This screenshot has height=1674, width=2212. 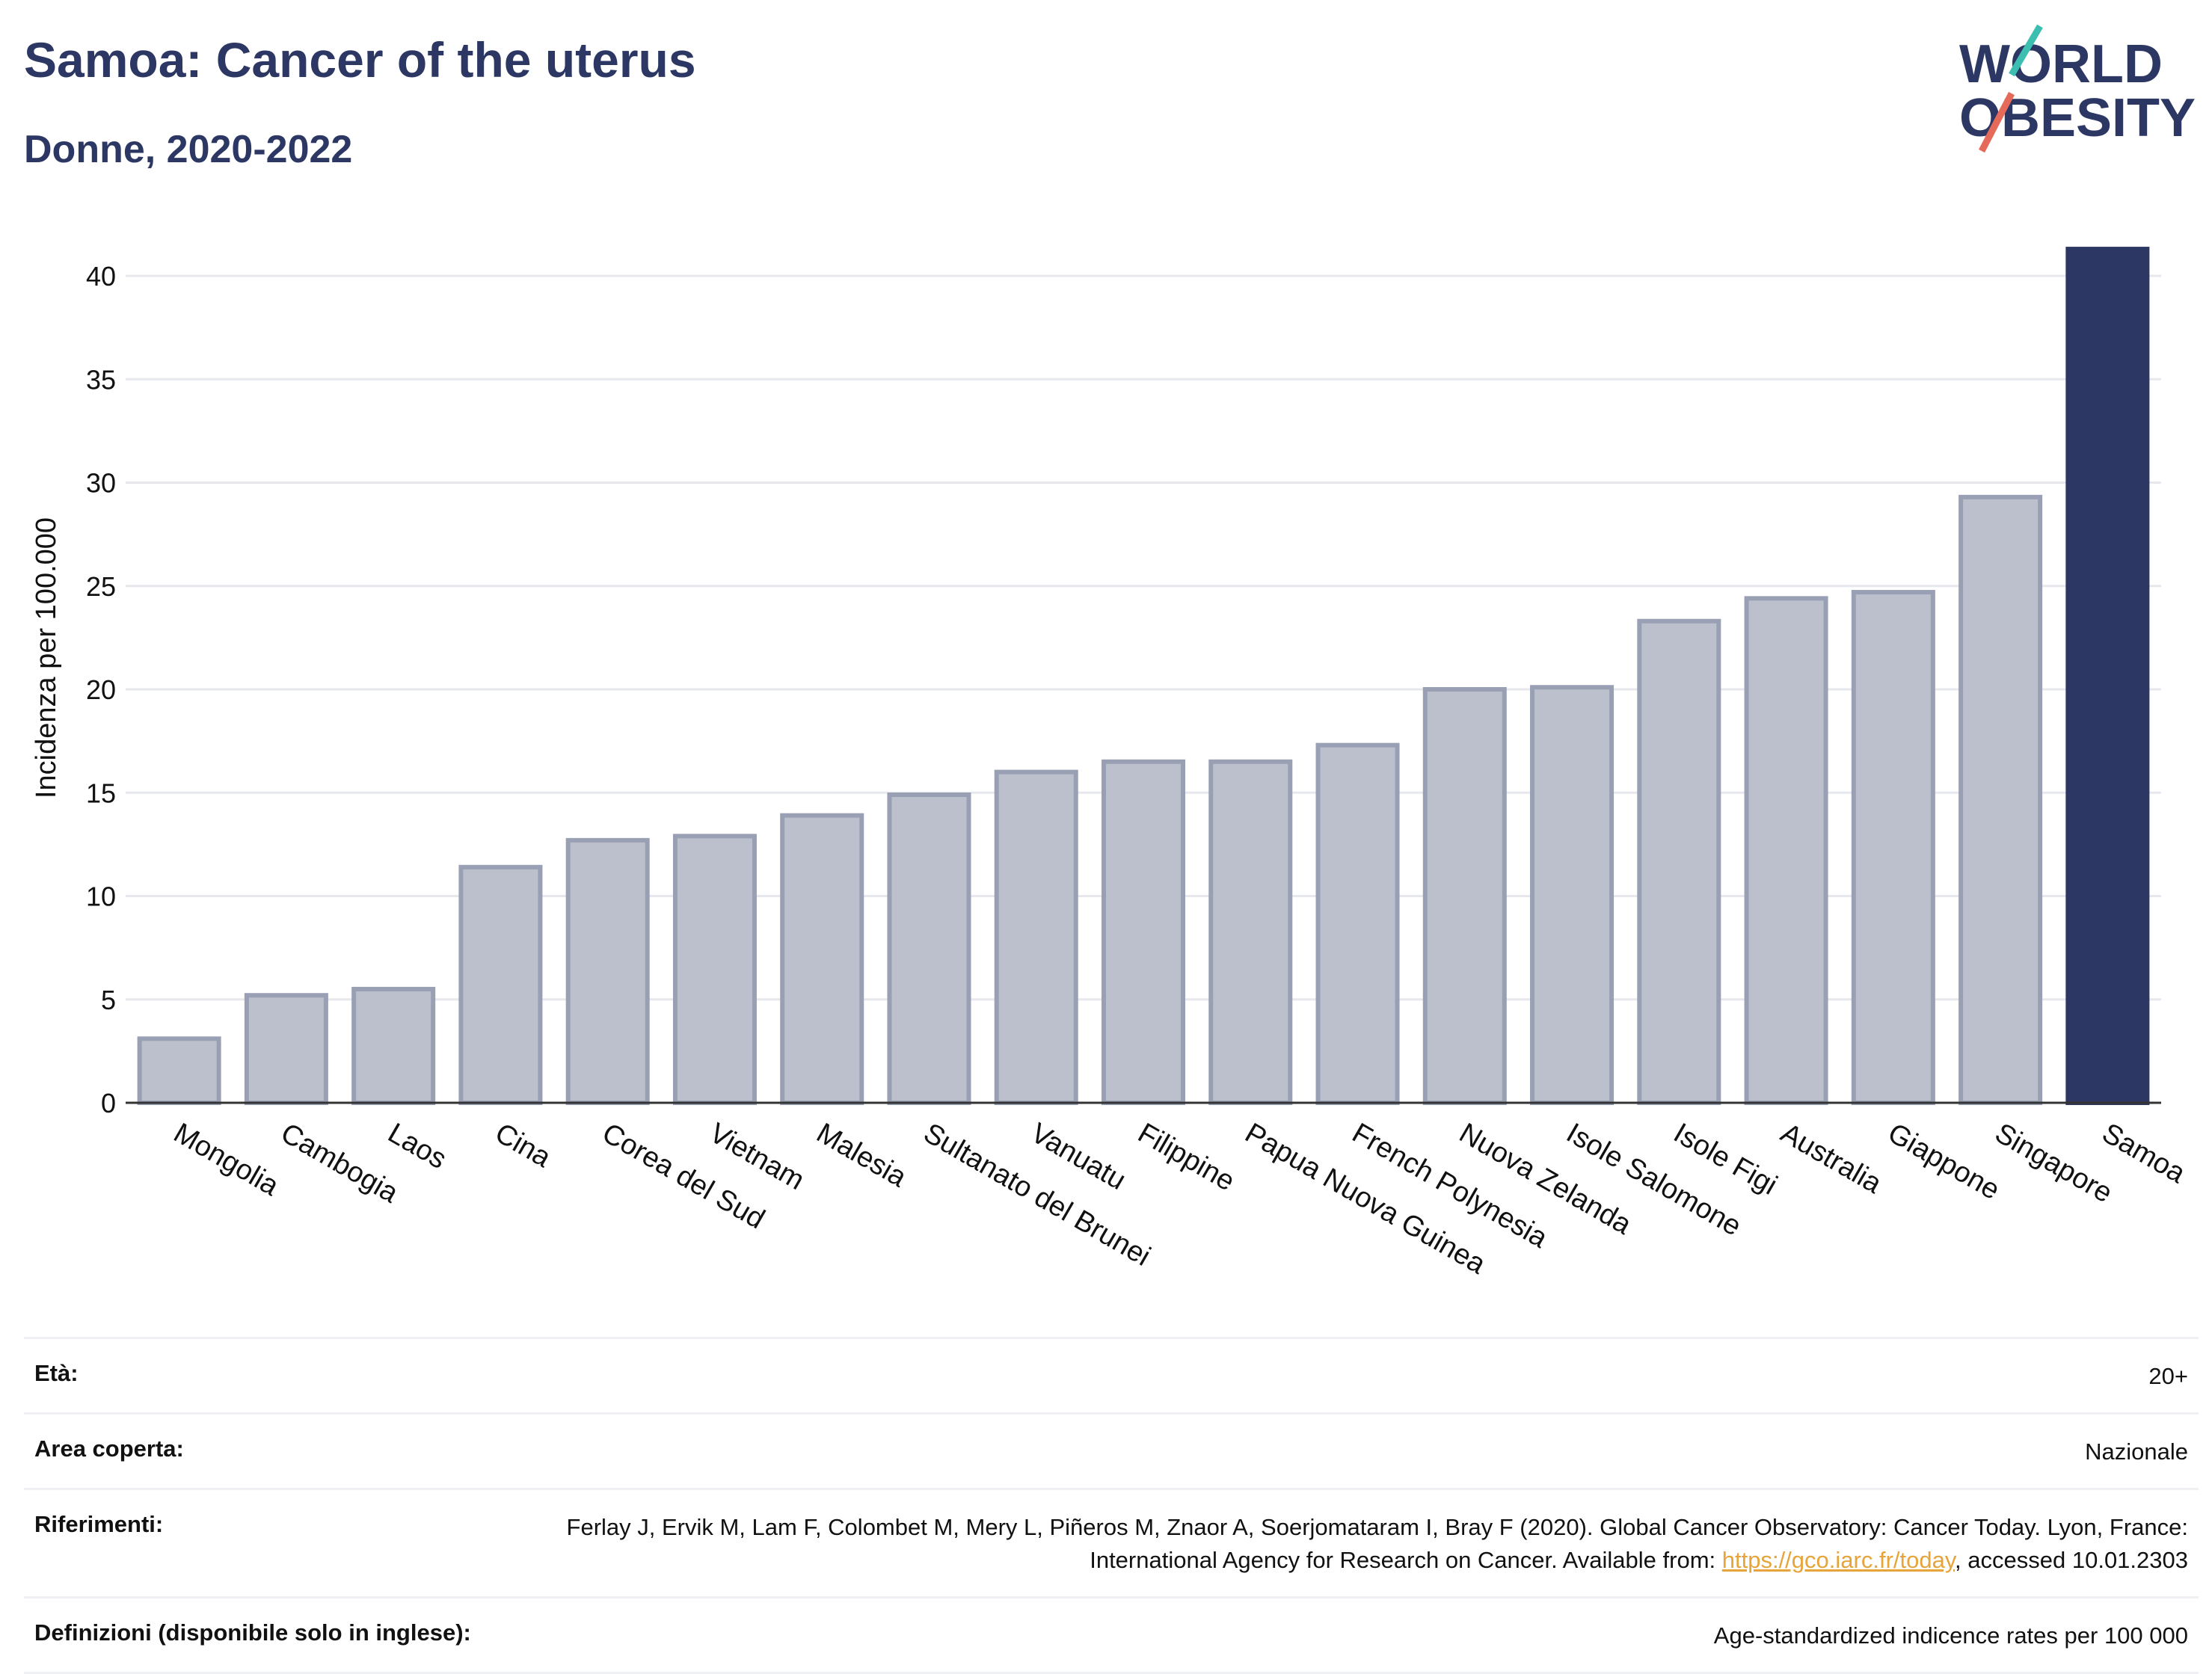 What do you see at coordinates (108, 1103) in the screenshot?
I see `y-tick-label: 0` at bounding box center [108, 1103].